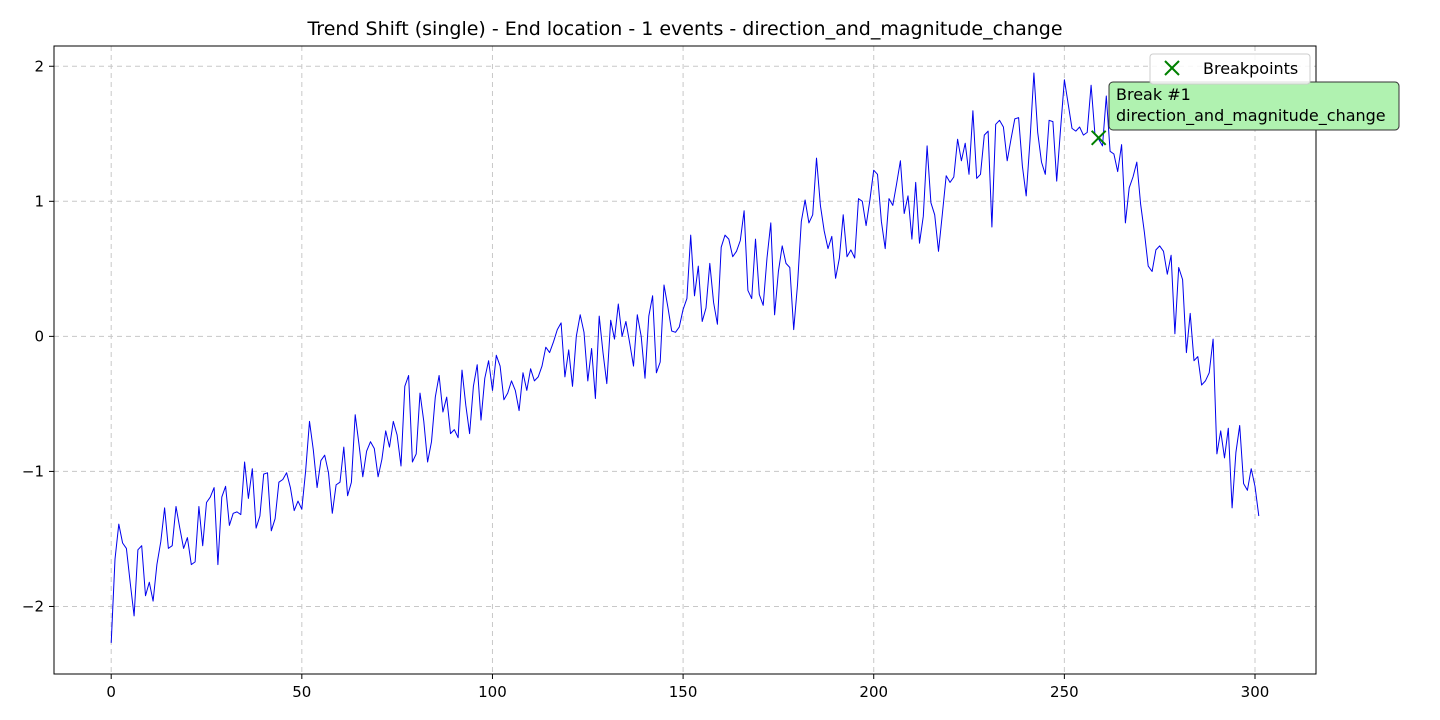 This screenshot has height=720, width=1440. I want to click on annotation-line-1: Break #1, so click(1153, 94).